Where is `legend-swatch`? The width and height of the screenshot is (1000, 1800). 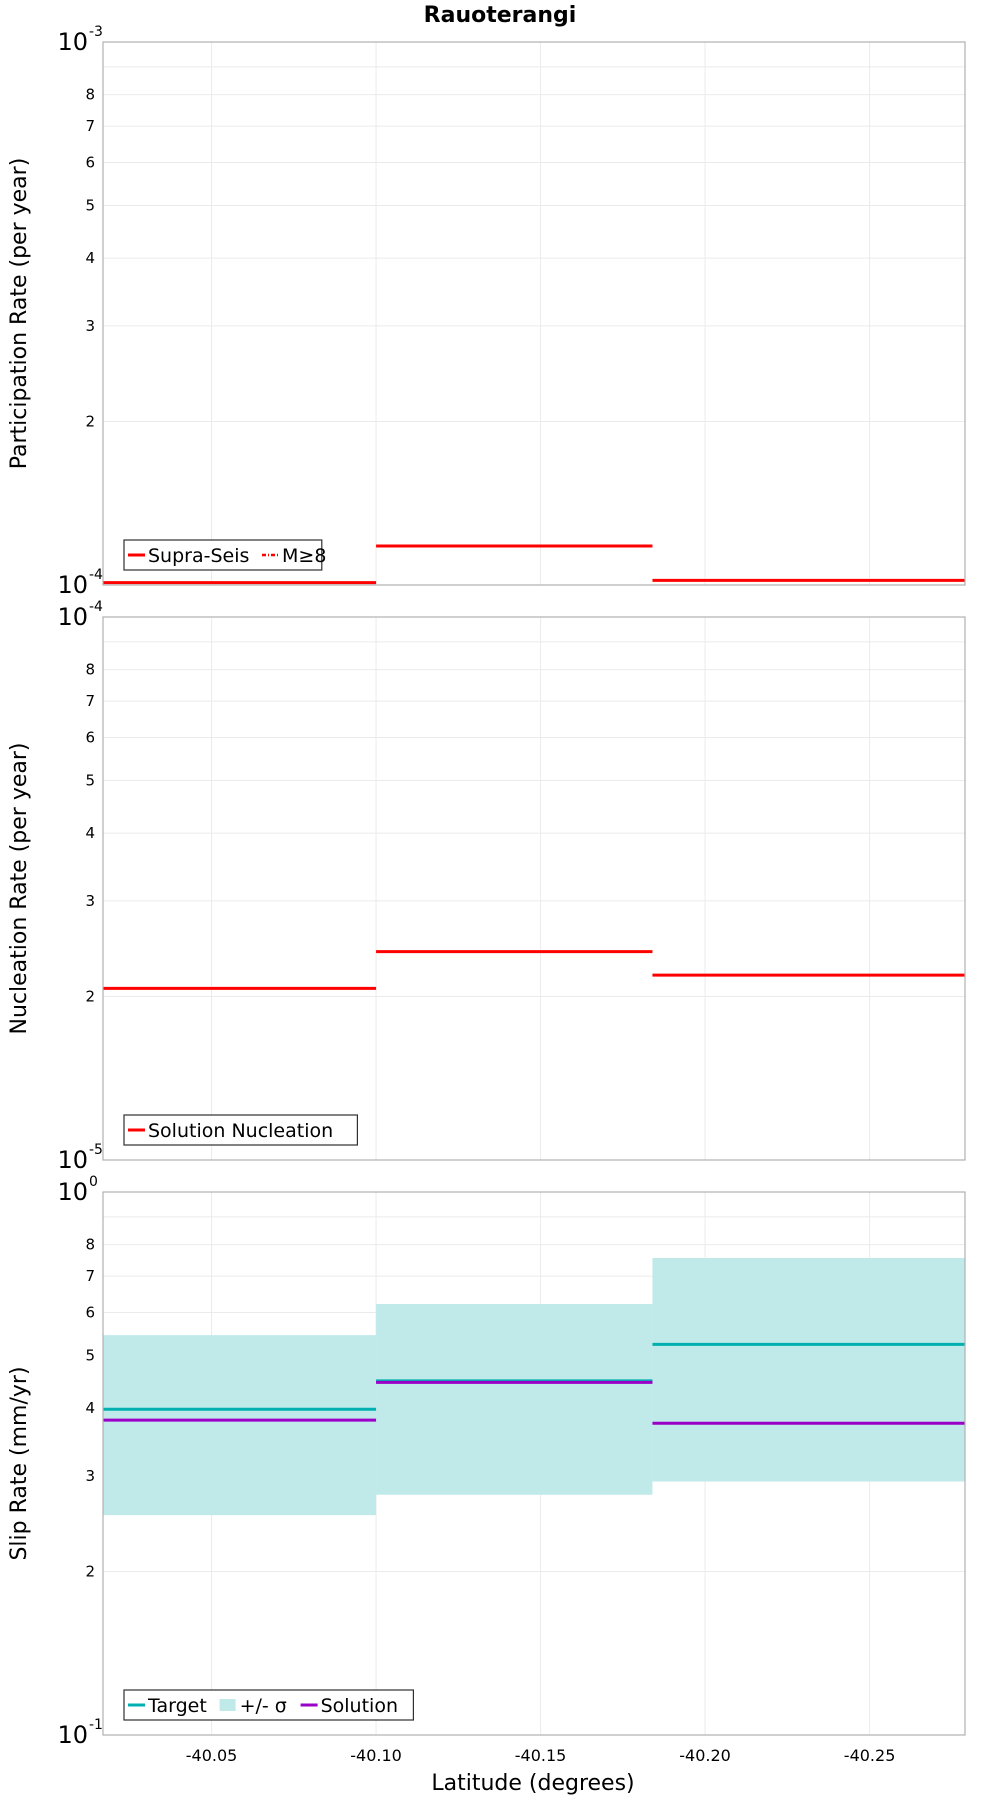
legend-swatch is located at coordinates (227, 1705).